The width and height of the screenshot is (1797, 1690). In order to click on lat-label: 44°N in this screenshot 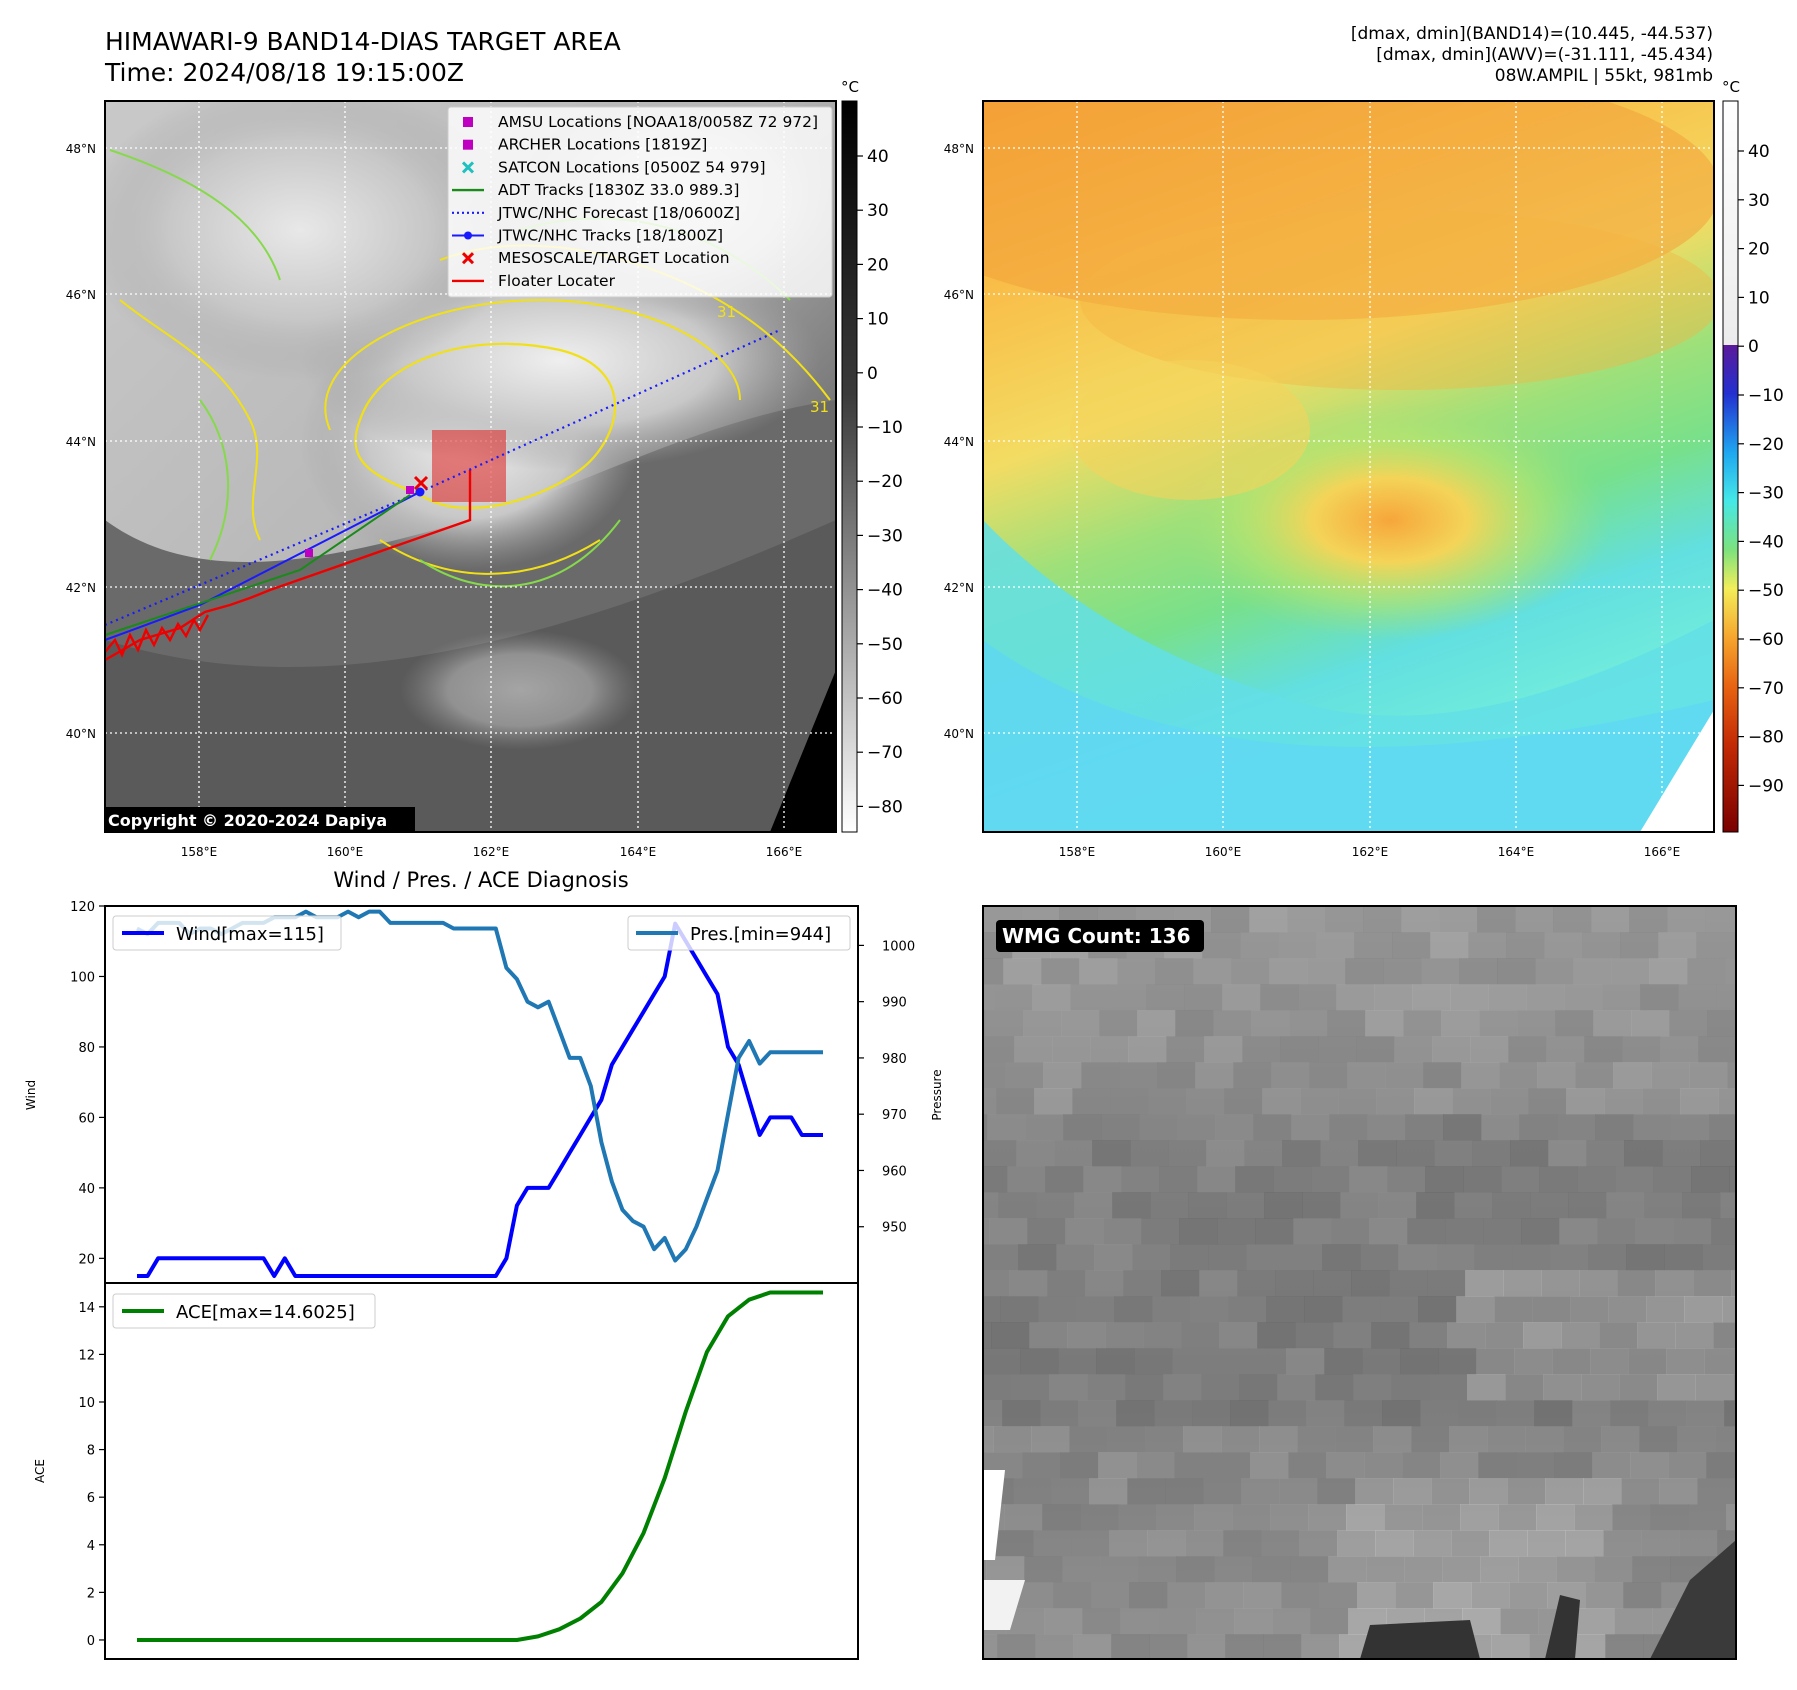, I will do `click(959, 442)`.